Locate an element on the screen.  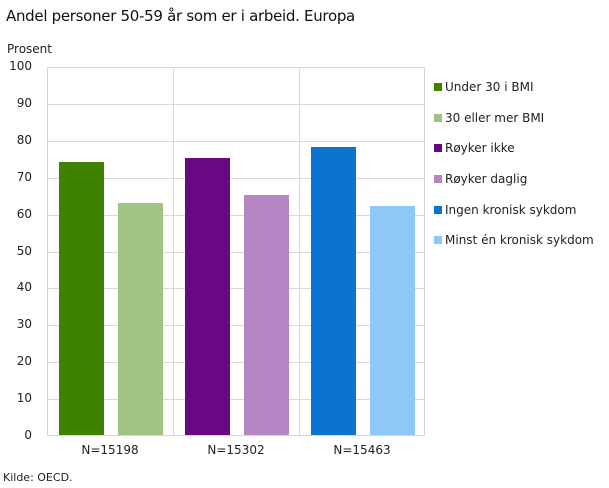
y-tick-label: 70 is located at coordinates (24, 176).